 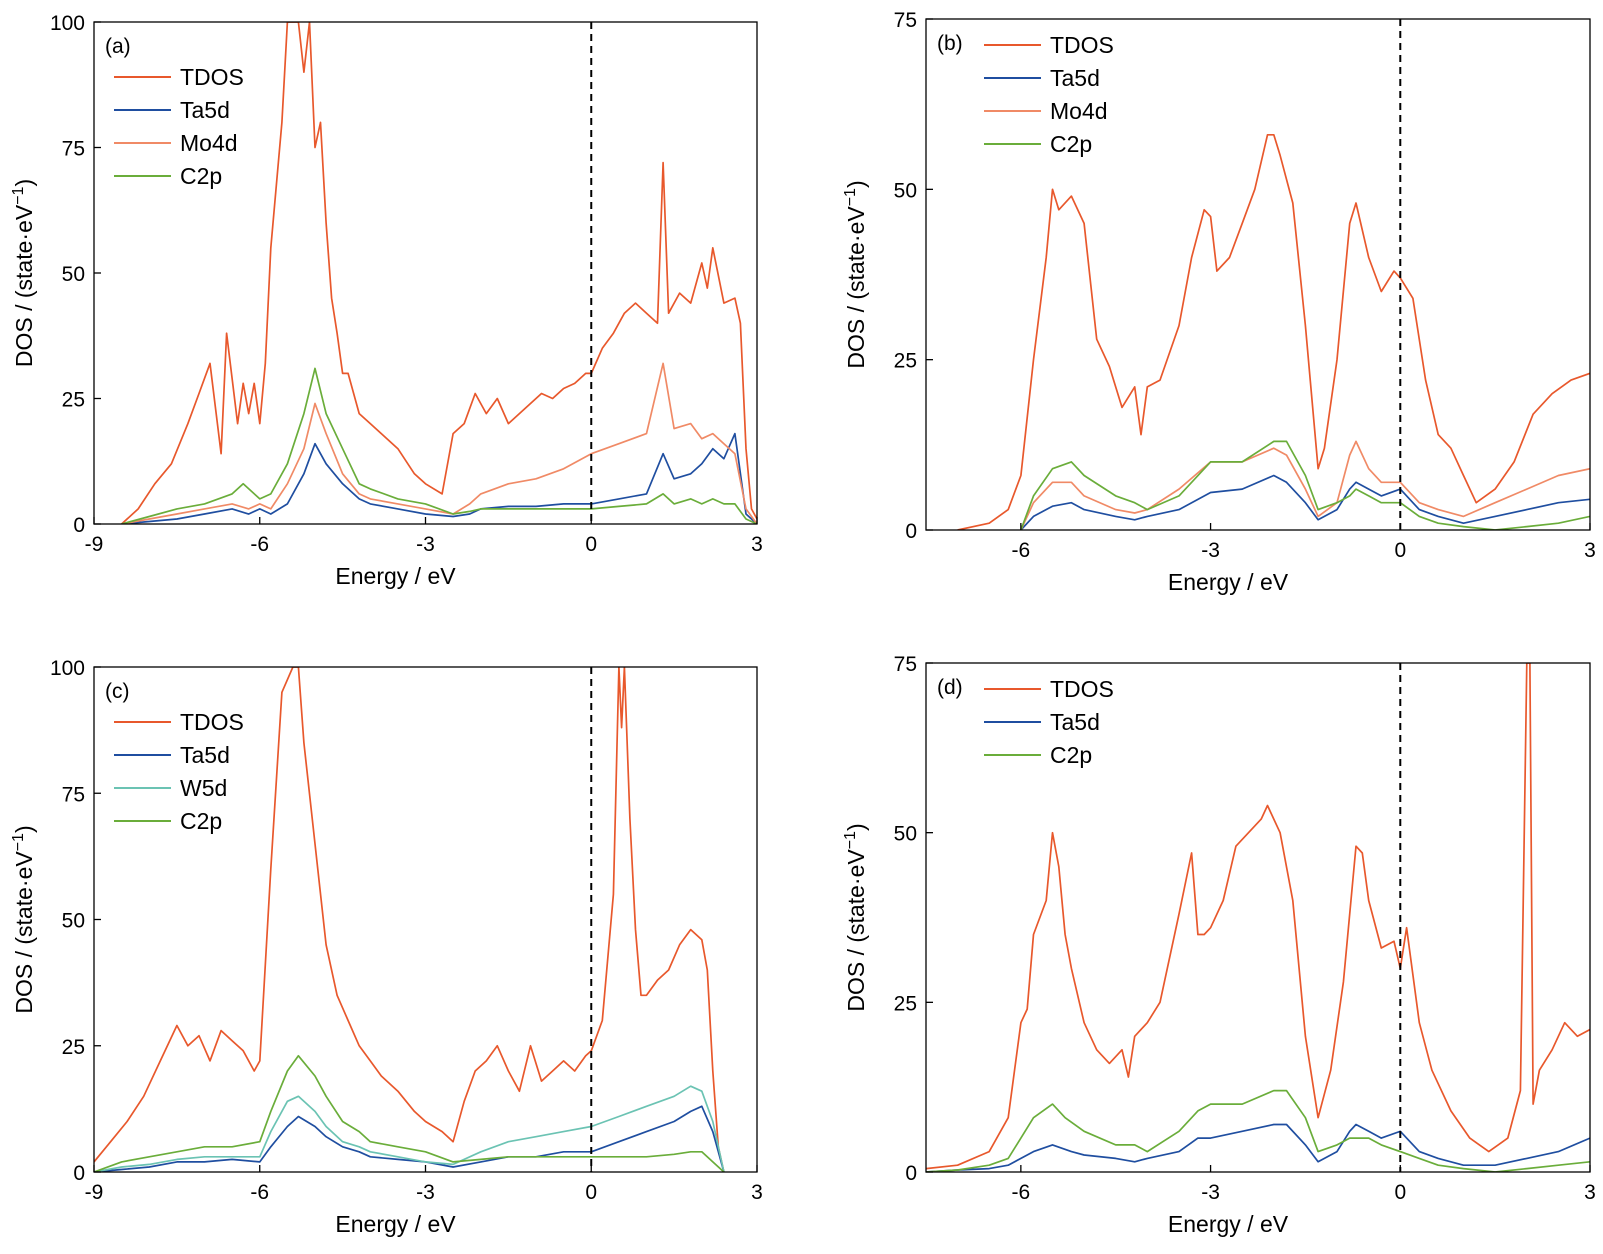 I want to click on series-line-mo4d, so click(x=1305, y=485).